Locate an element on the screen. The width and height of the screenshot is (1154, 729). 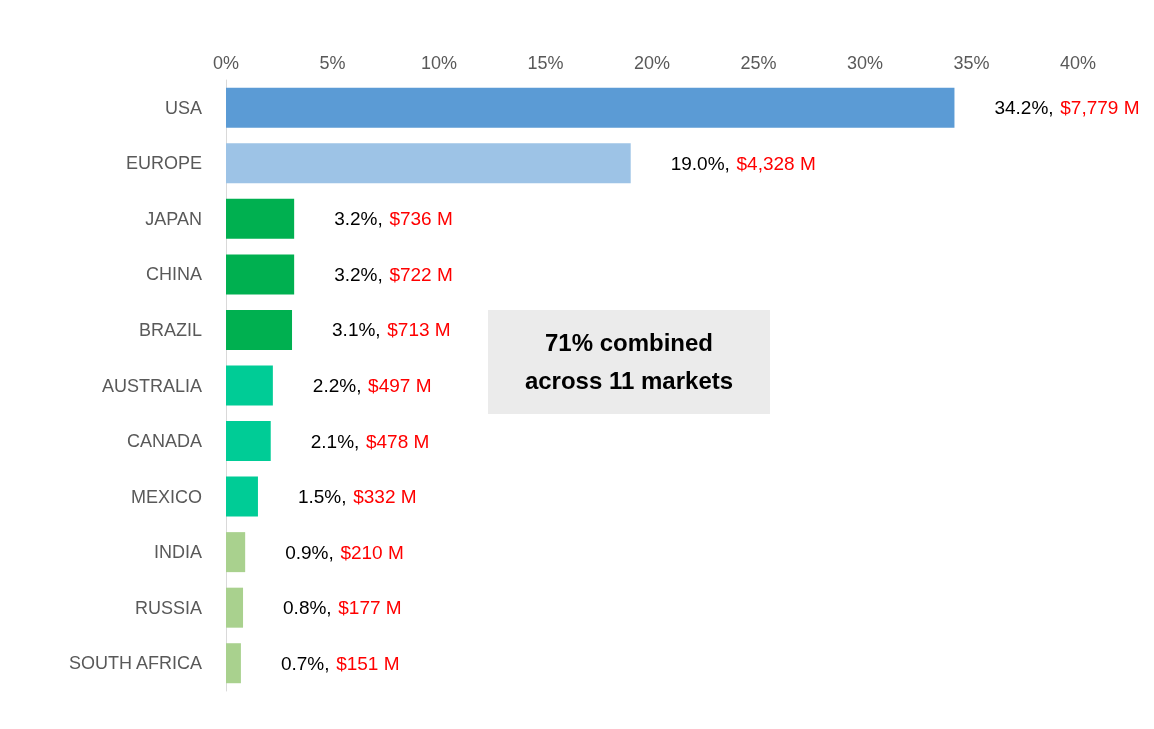
y-tick-label: MEXICO is located at coordinates (166, 496).